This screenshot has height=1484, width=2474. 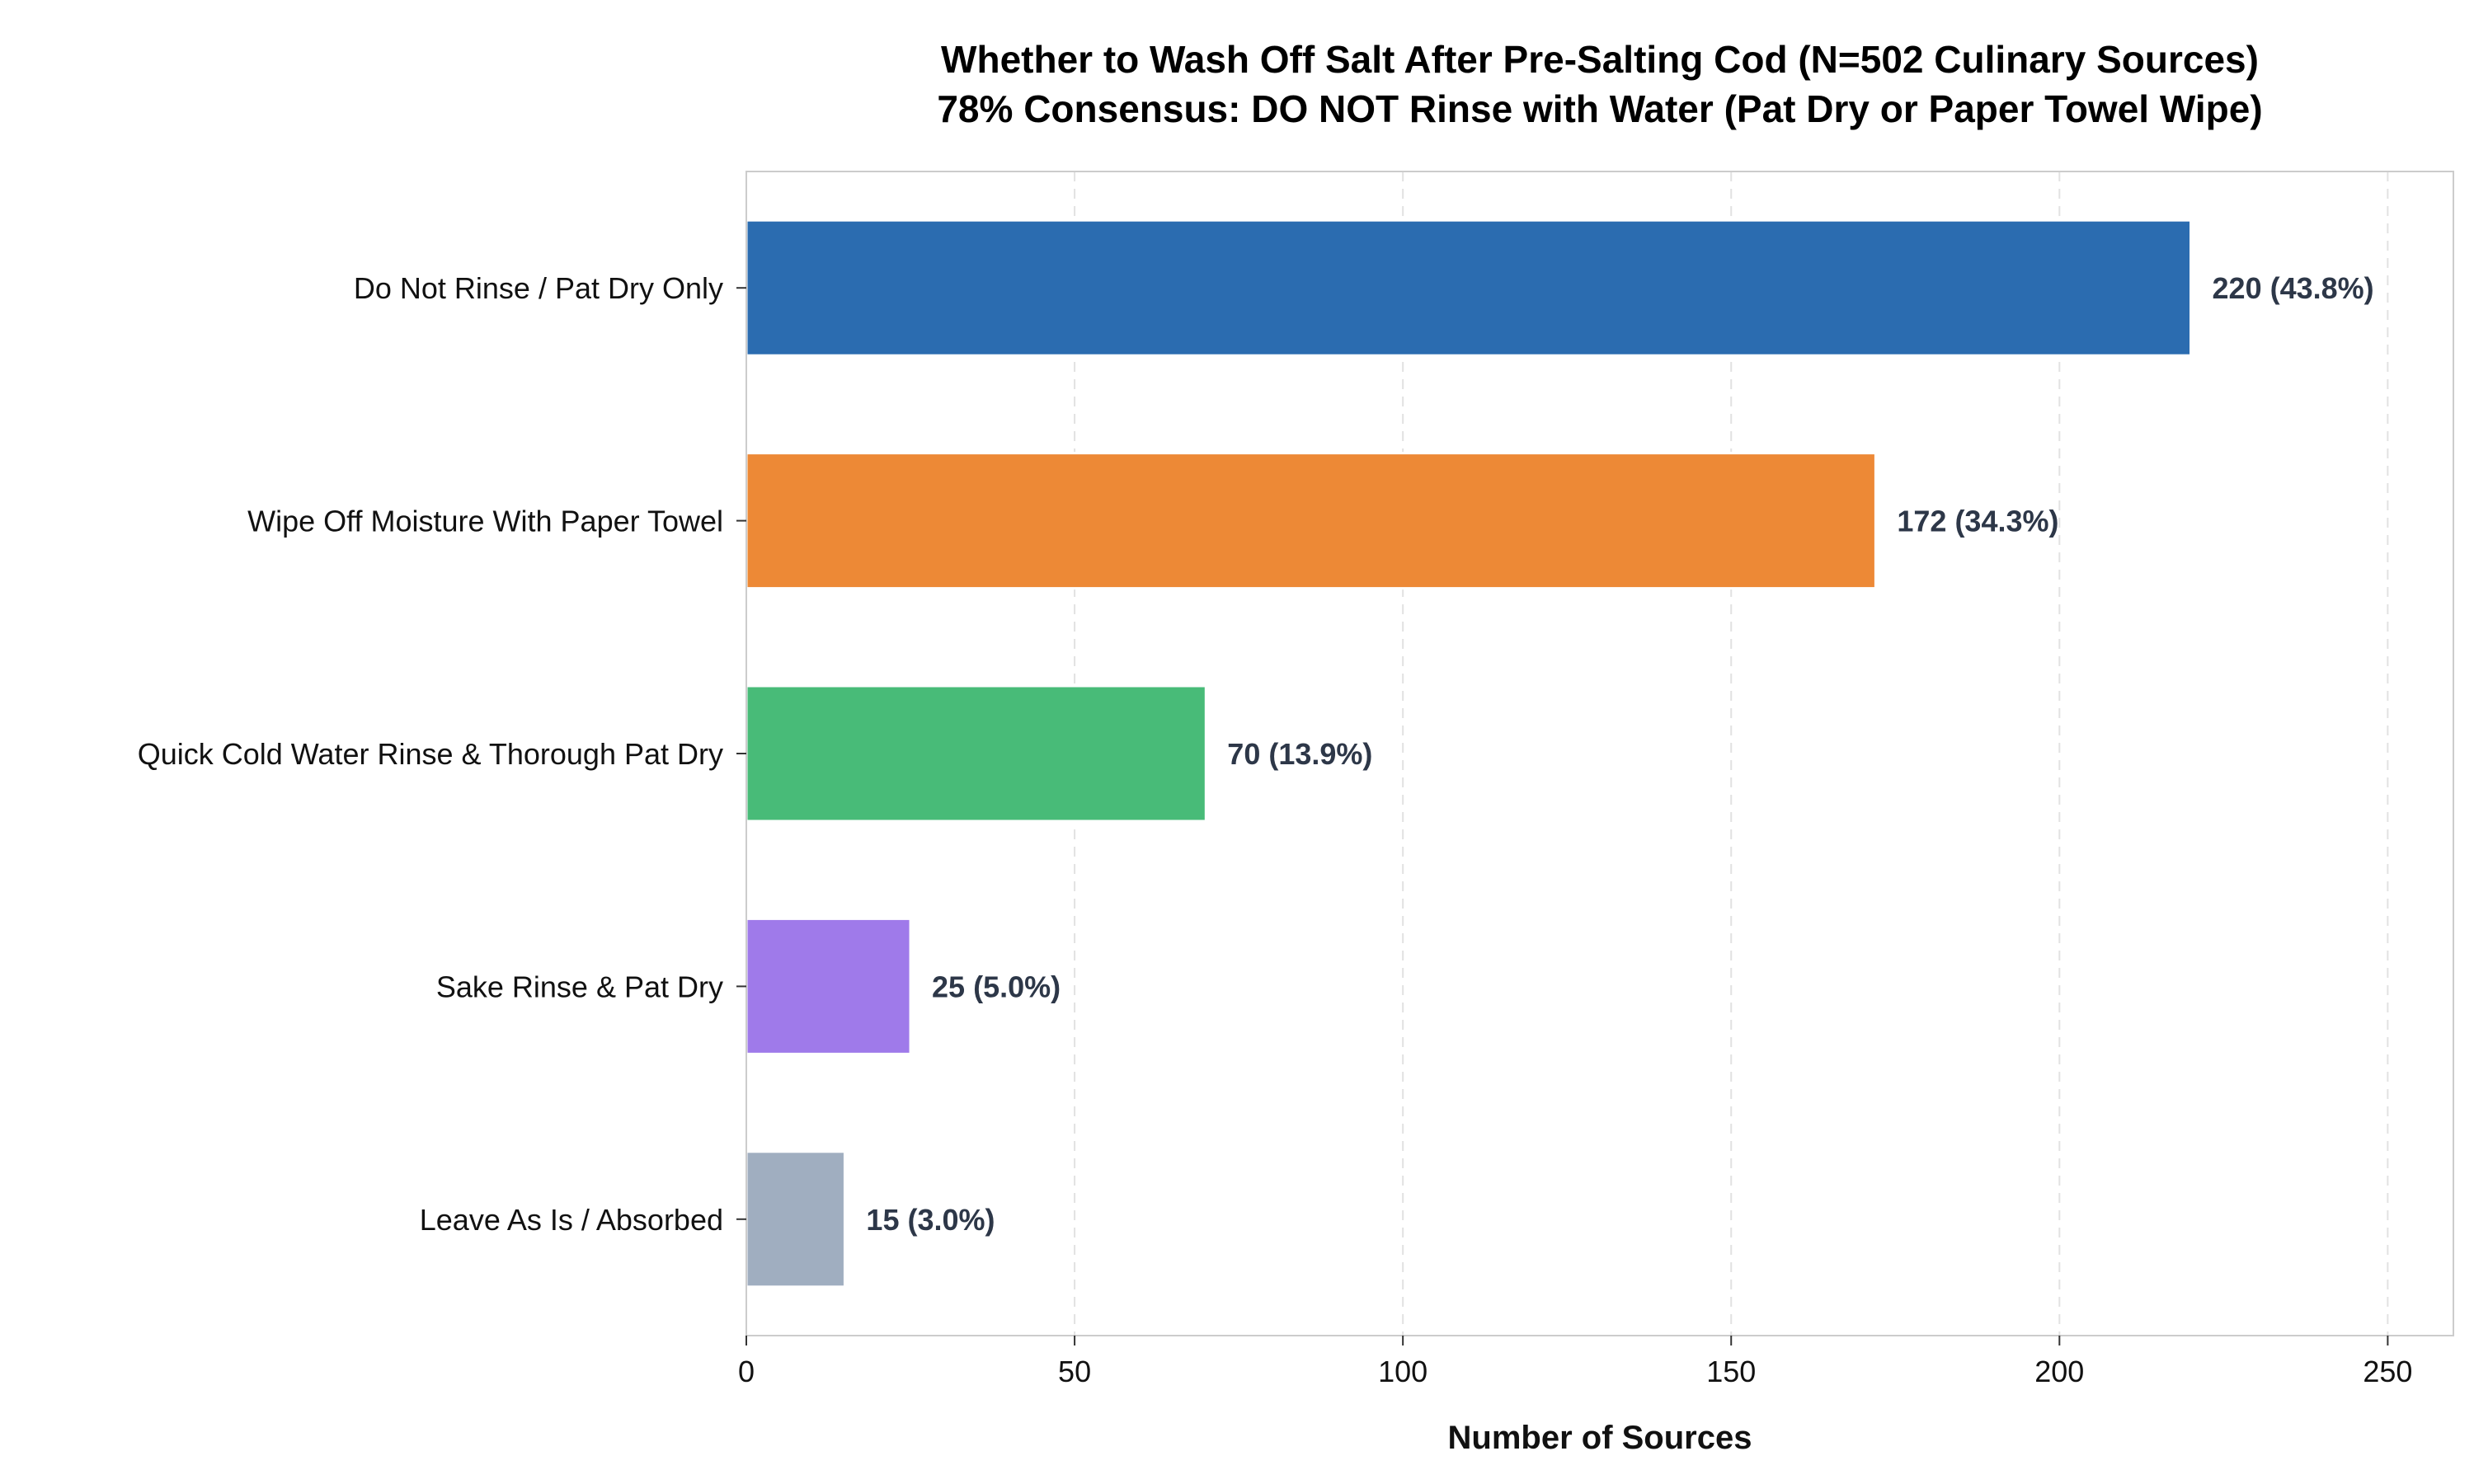 I want to click on x-axis-label: Number of Sources, so click(x=1600, y=1438).